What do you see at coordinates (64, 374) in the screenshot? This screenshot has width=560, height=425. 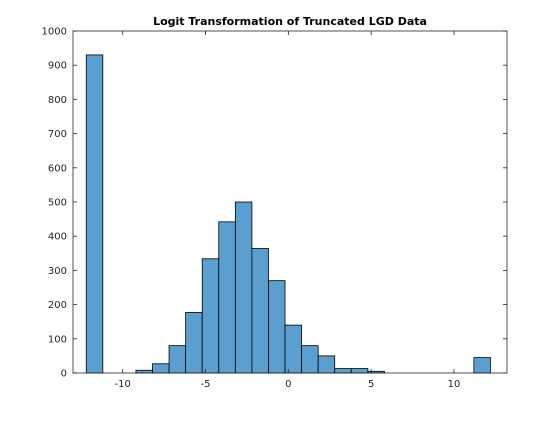 I see `y-tick-label: 0` at bounding box center [64, 374].